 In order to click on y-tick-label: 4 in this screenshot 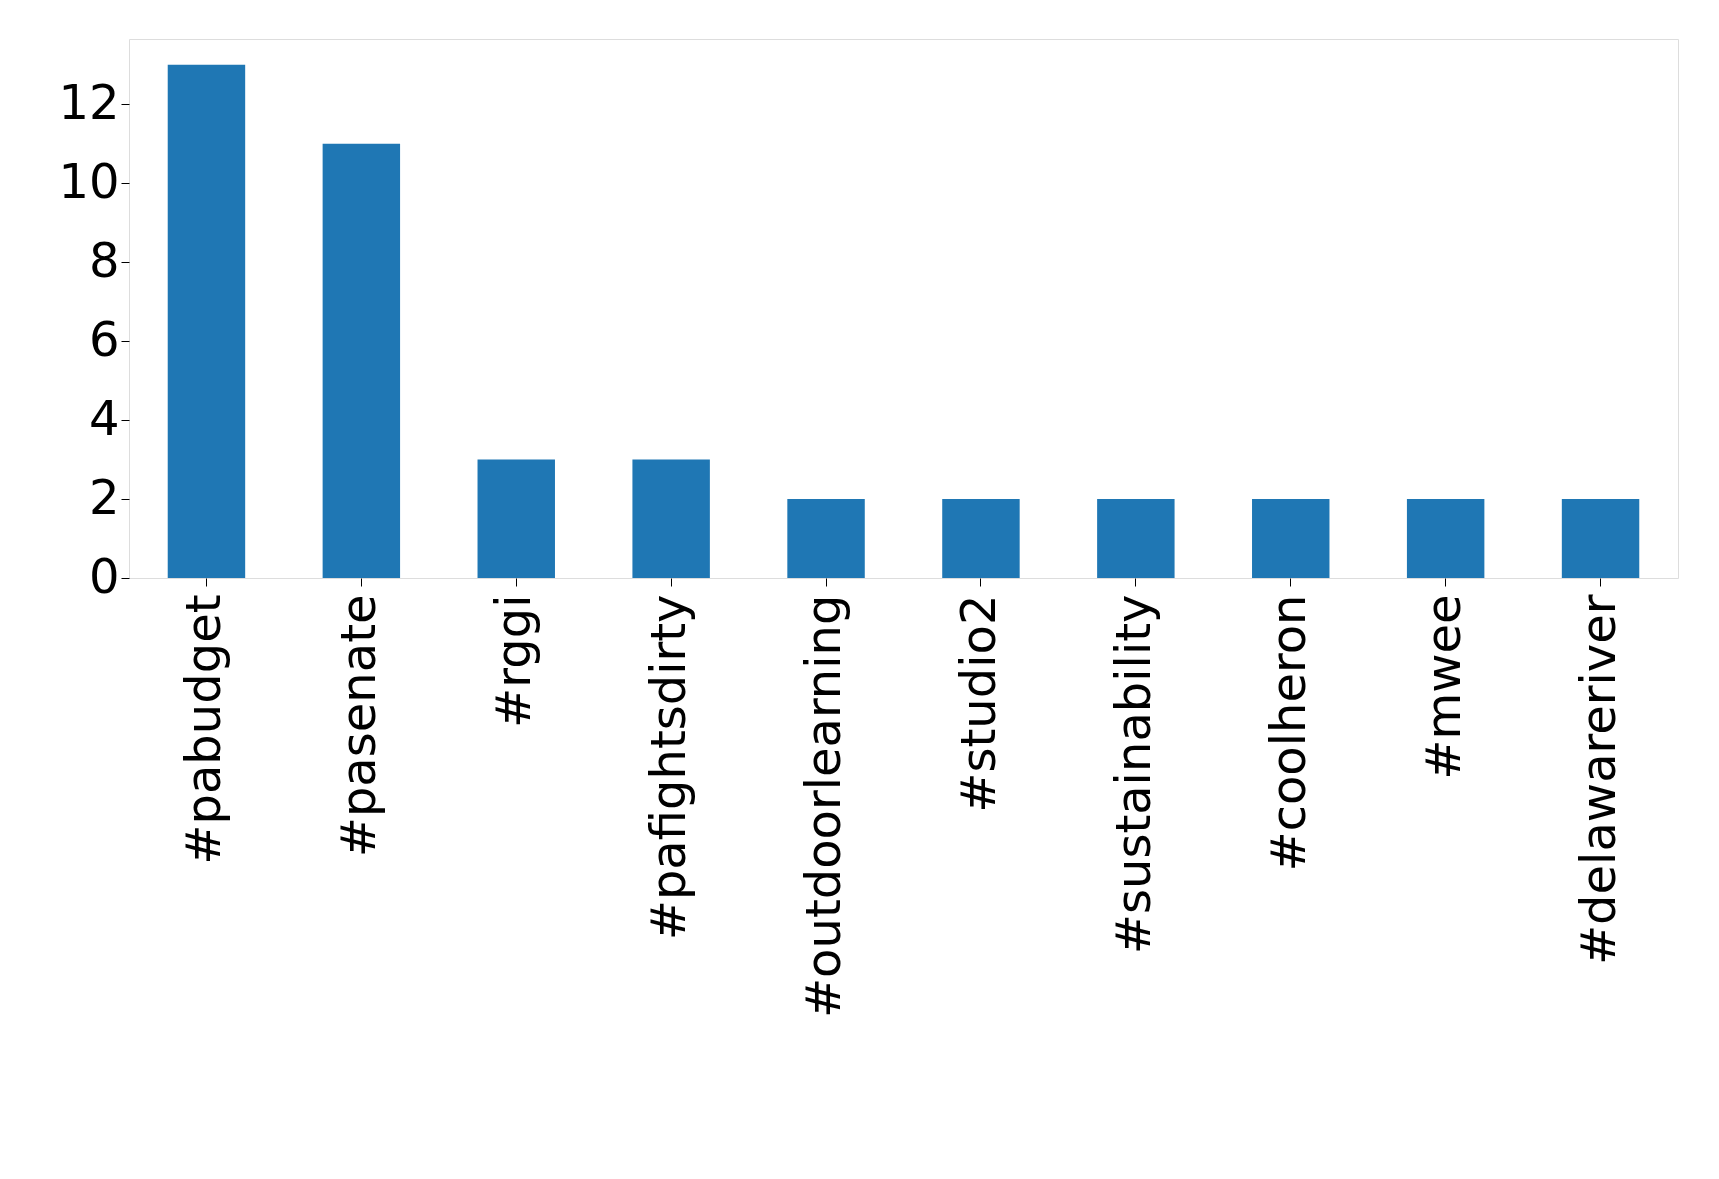, I will do `click(104, 417)`.